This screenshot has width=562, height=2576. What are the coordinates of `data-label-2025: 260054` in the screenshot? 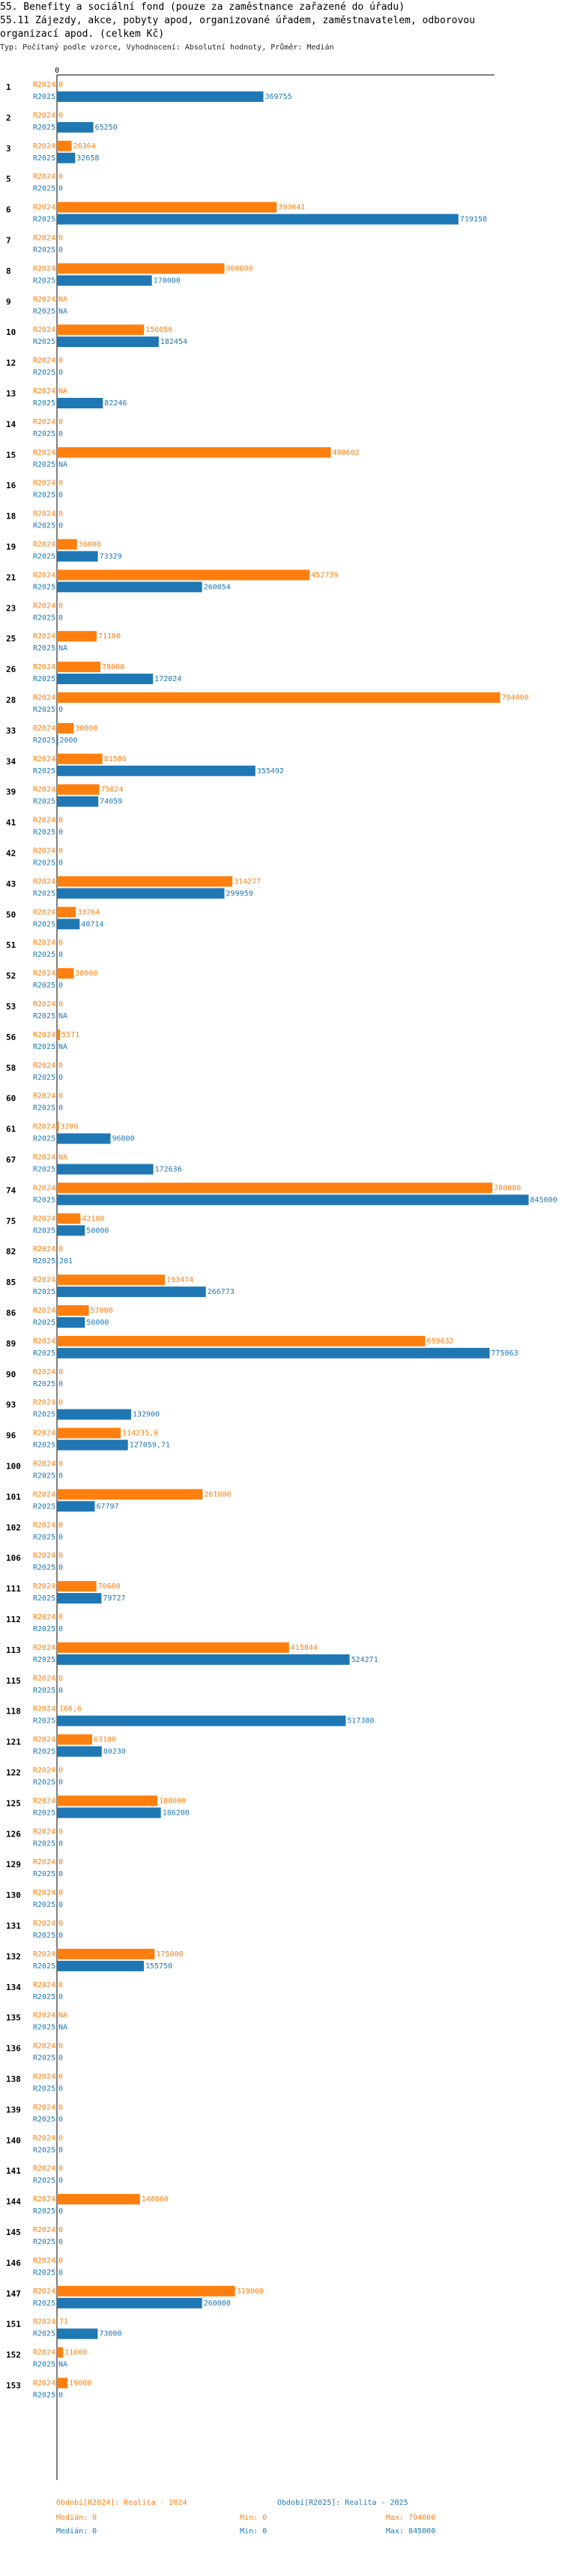 It's located at (217, 587).